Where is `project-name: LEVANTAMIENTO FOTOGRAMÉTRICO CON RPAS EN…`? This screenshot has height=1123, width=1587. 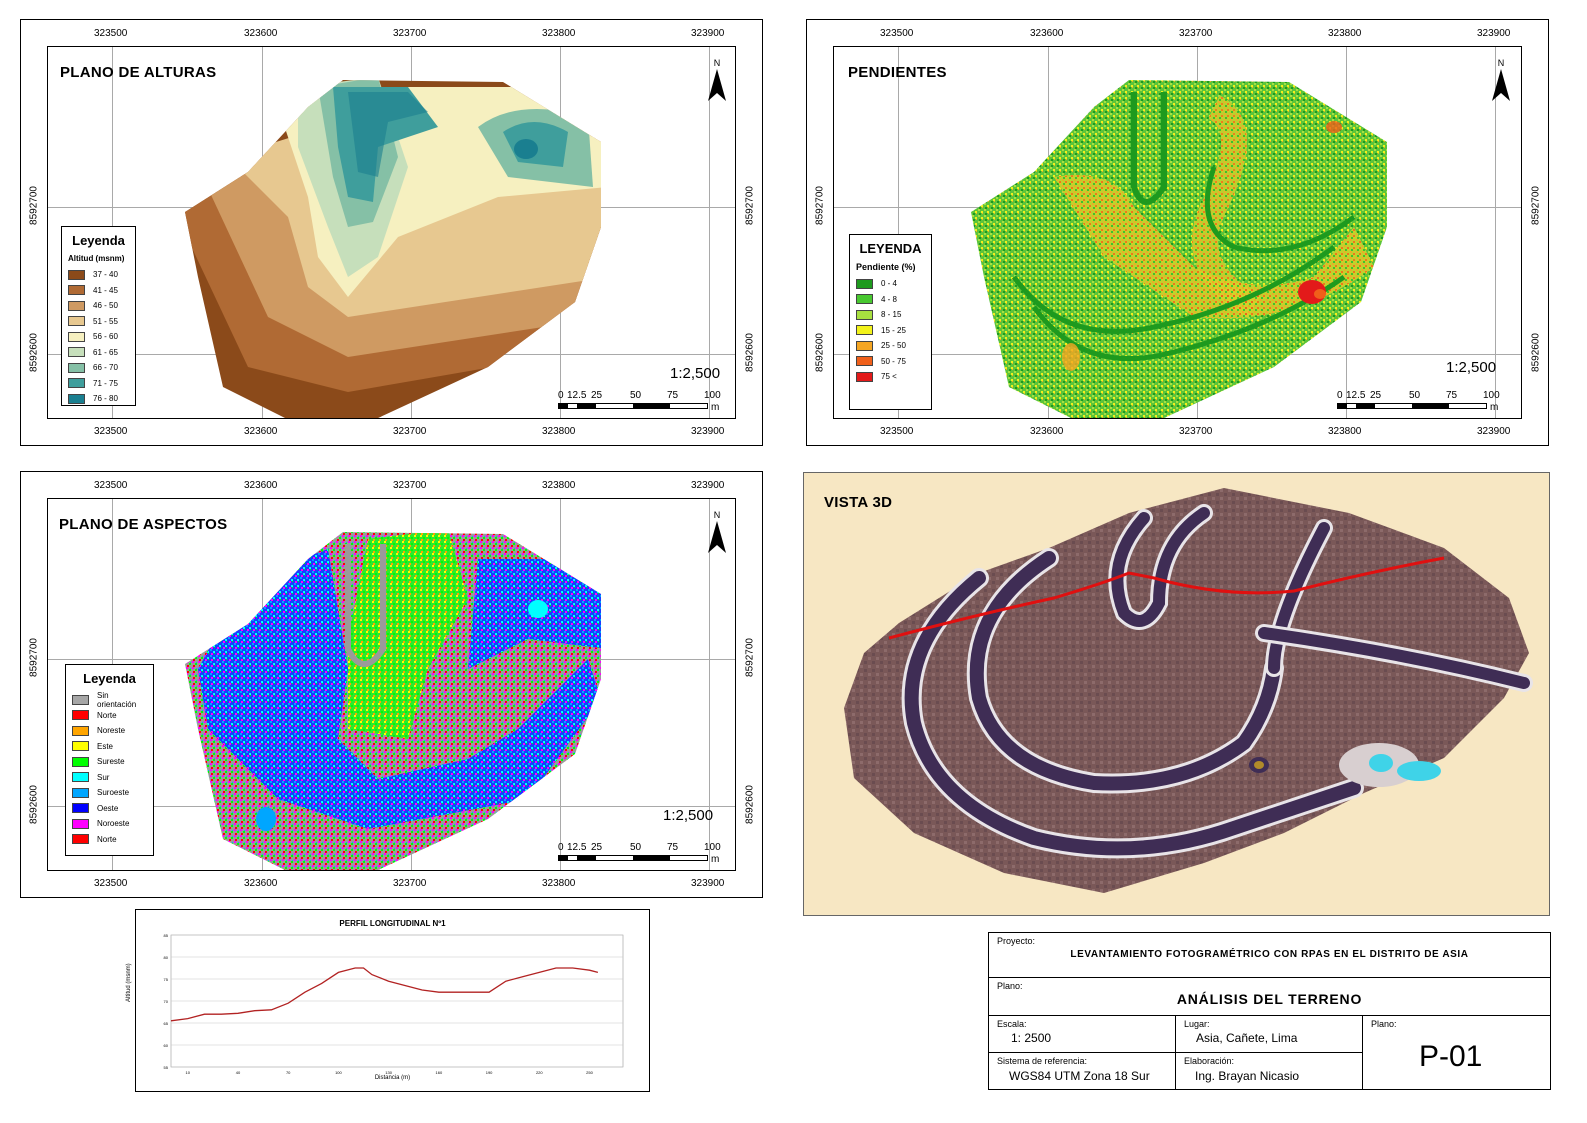 project-name: LEVANTAMIENTO FOTOGRAMÉTRICO CON RPAS EN… is located at coordinates (1269, 954).